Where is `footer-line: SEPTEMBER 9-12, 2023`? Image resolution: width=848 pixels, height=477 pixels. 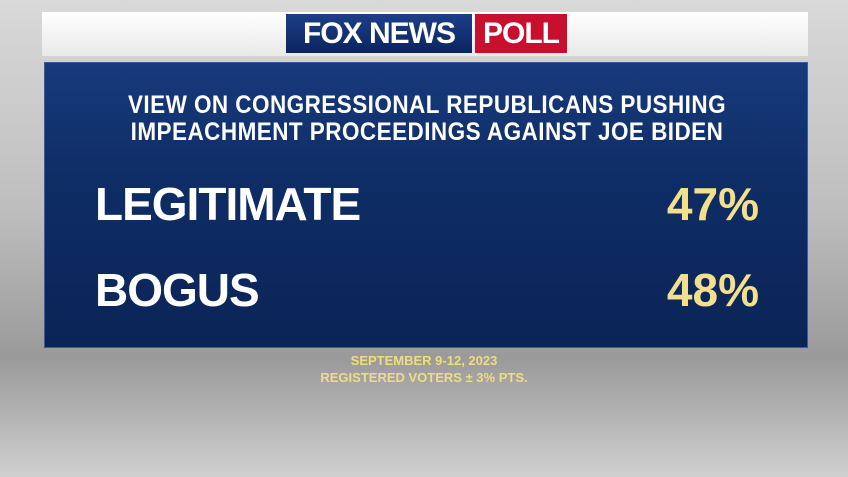
footer-line: SEPTEMBER 9-12, 2023 is located at coordinates (424, 360).